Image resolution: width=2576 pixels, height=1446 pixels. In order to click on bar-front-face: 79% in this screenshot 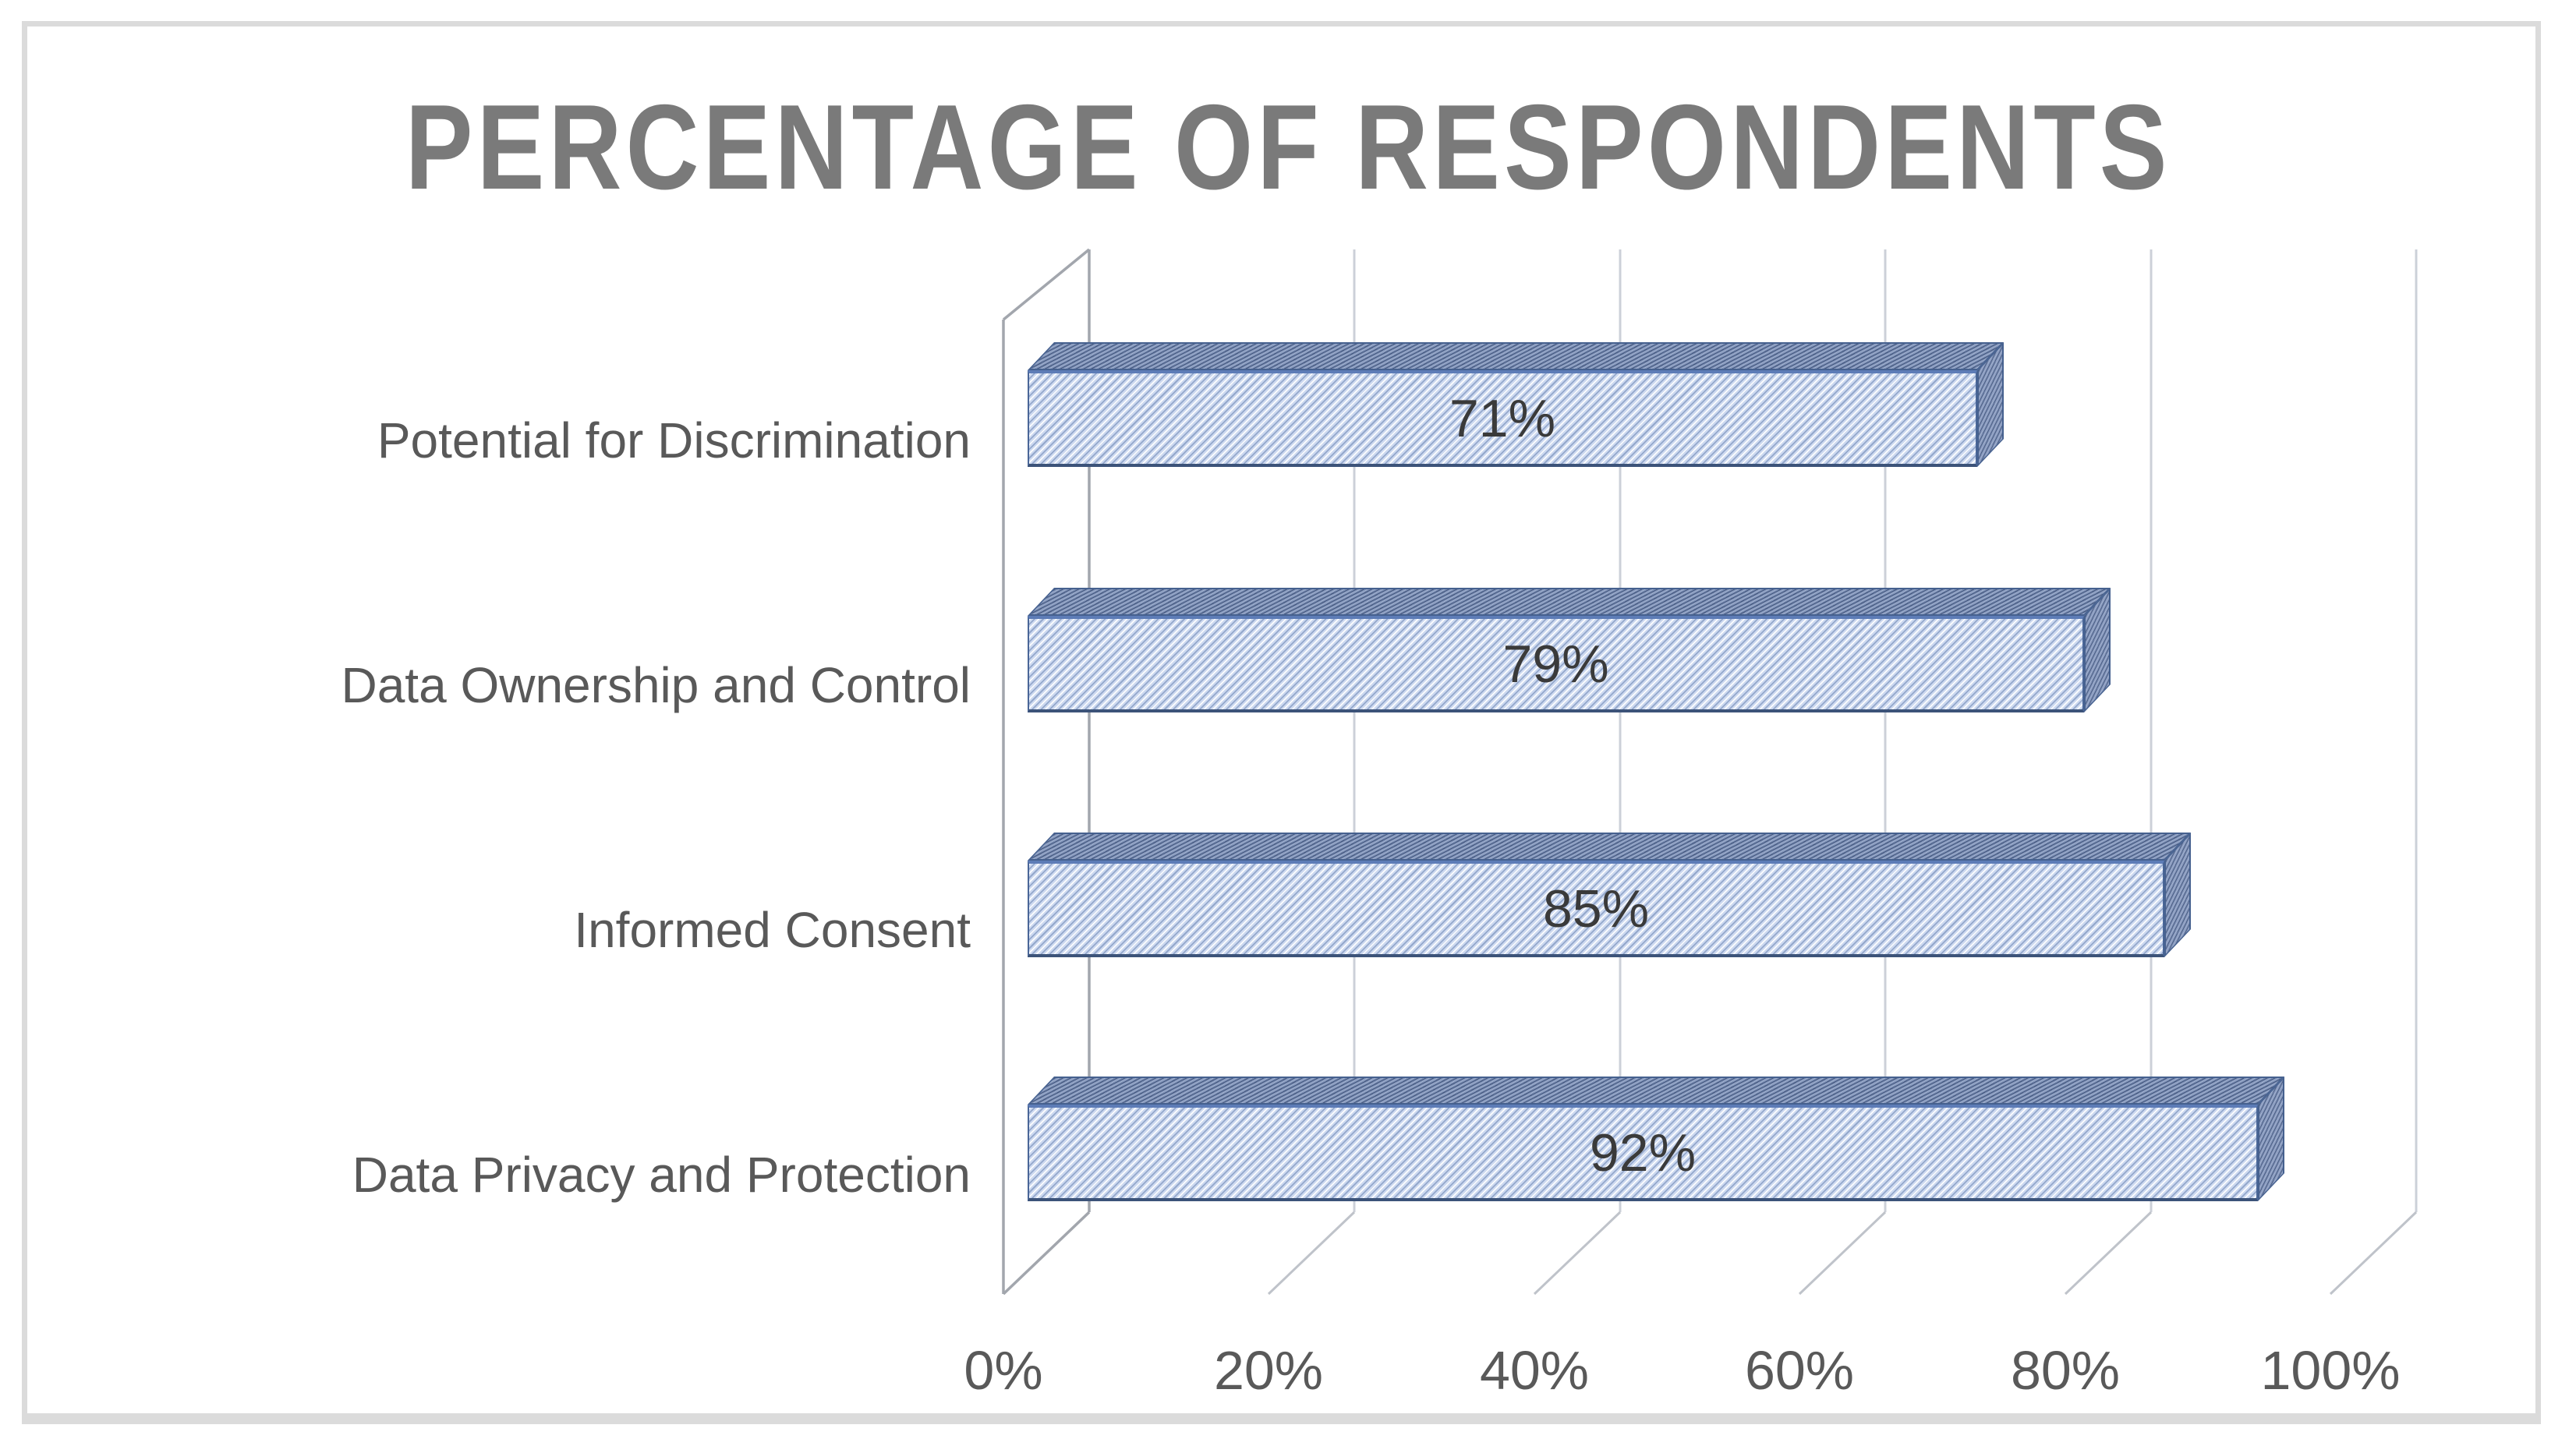, I will do `click(1556, 664)`.